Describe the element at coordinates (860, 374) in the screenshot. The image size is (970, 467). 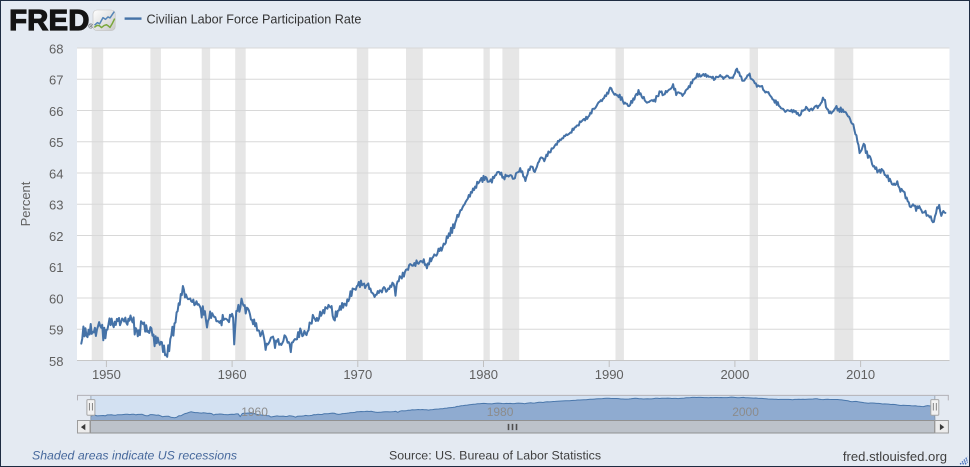
I see `svg-text: 2010` at that location.